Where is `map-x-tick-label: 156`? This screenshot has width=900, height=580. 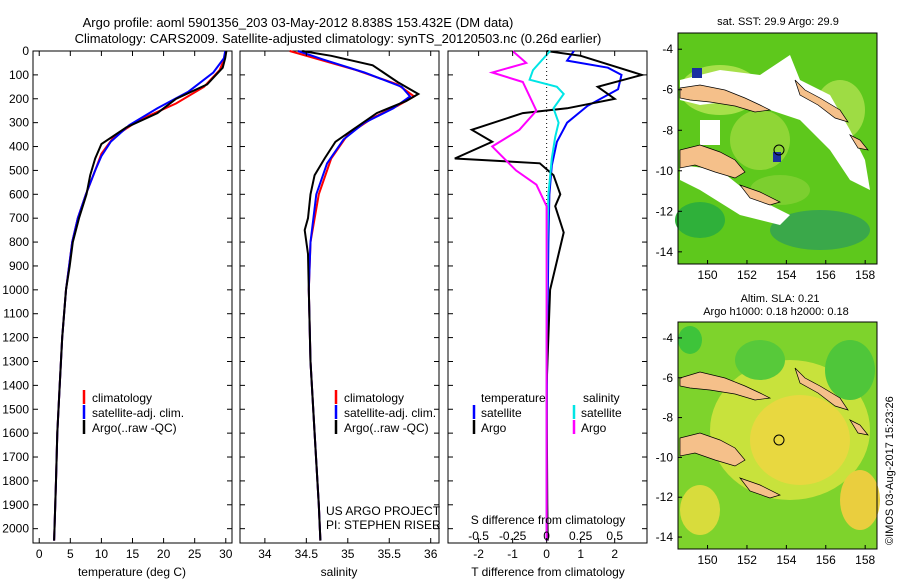
map-x-tick-label: 156 is located at coordinates (826, 560).